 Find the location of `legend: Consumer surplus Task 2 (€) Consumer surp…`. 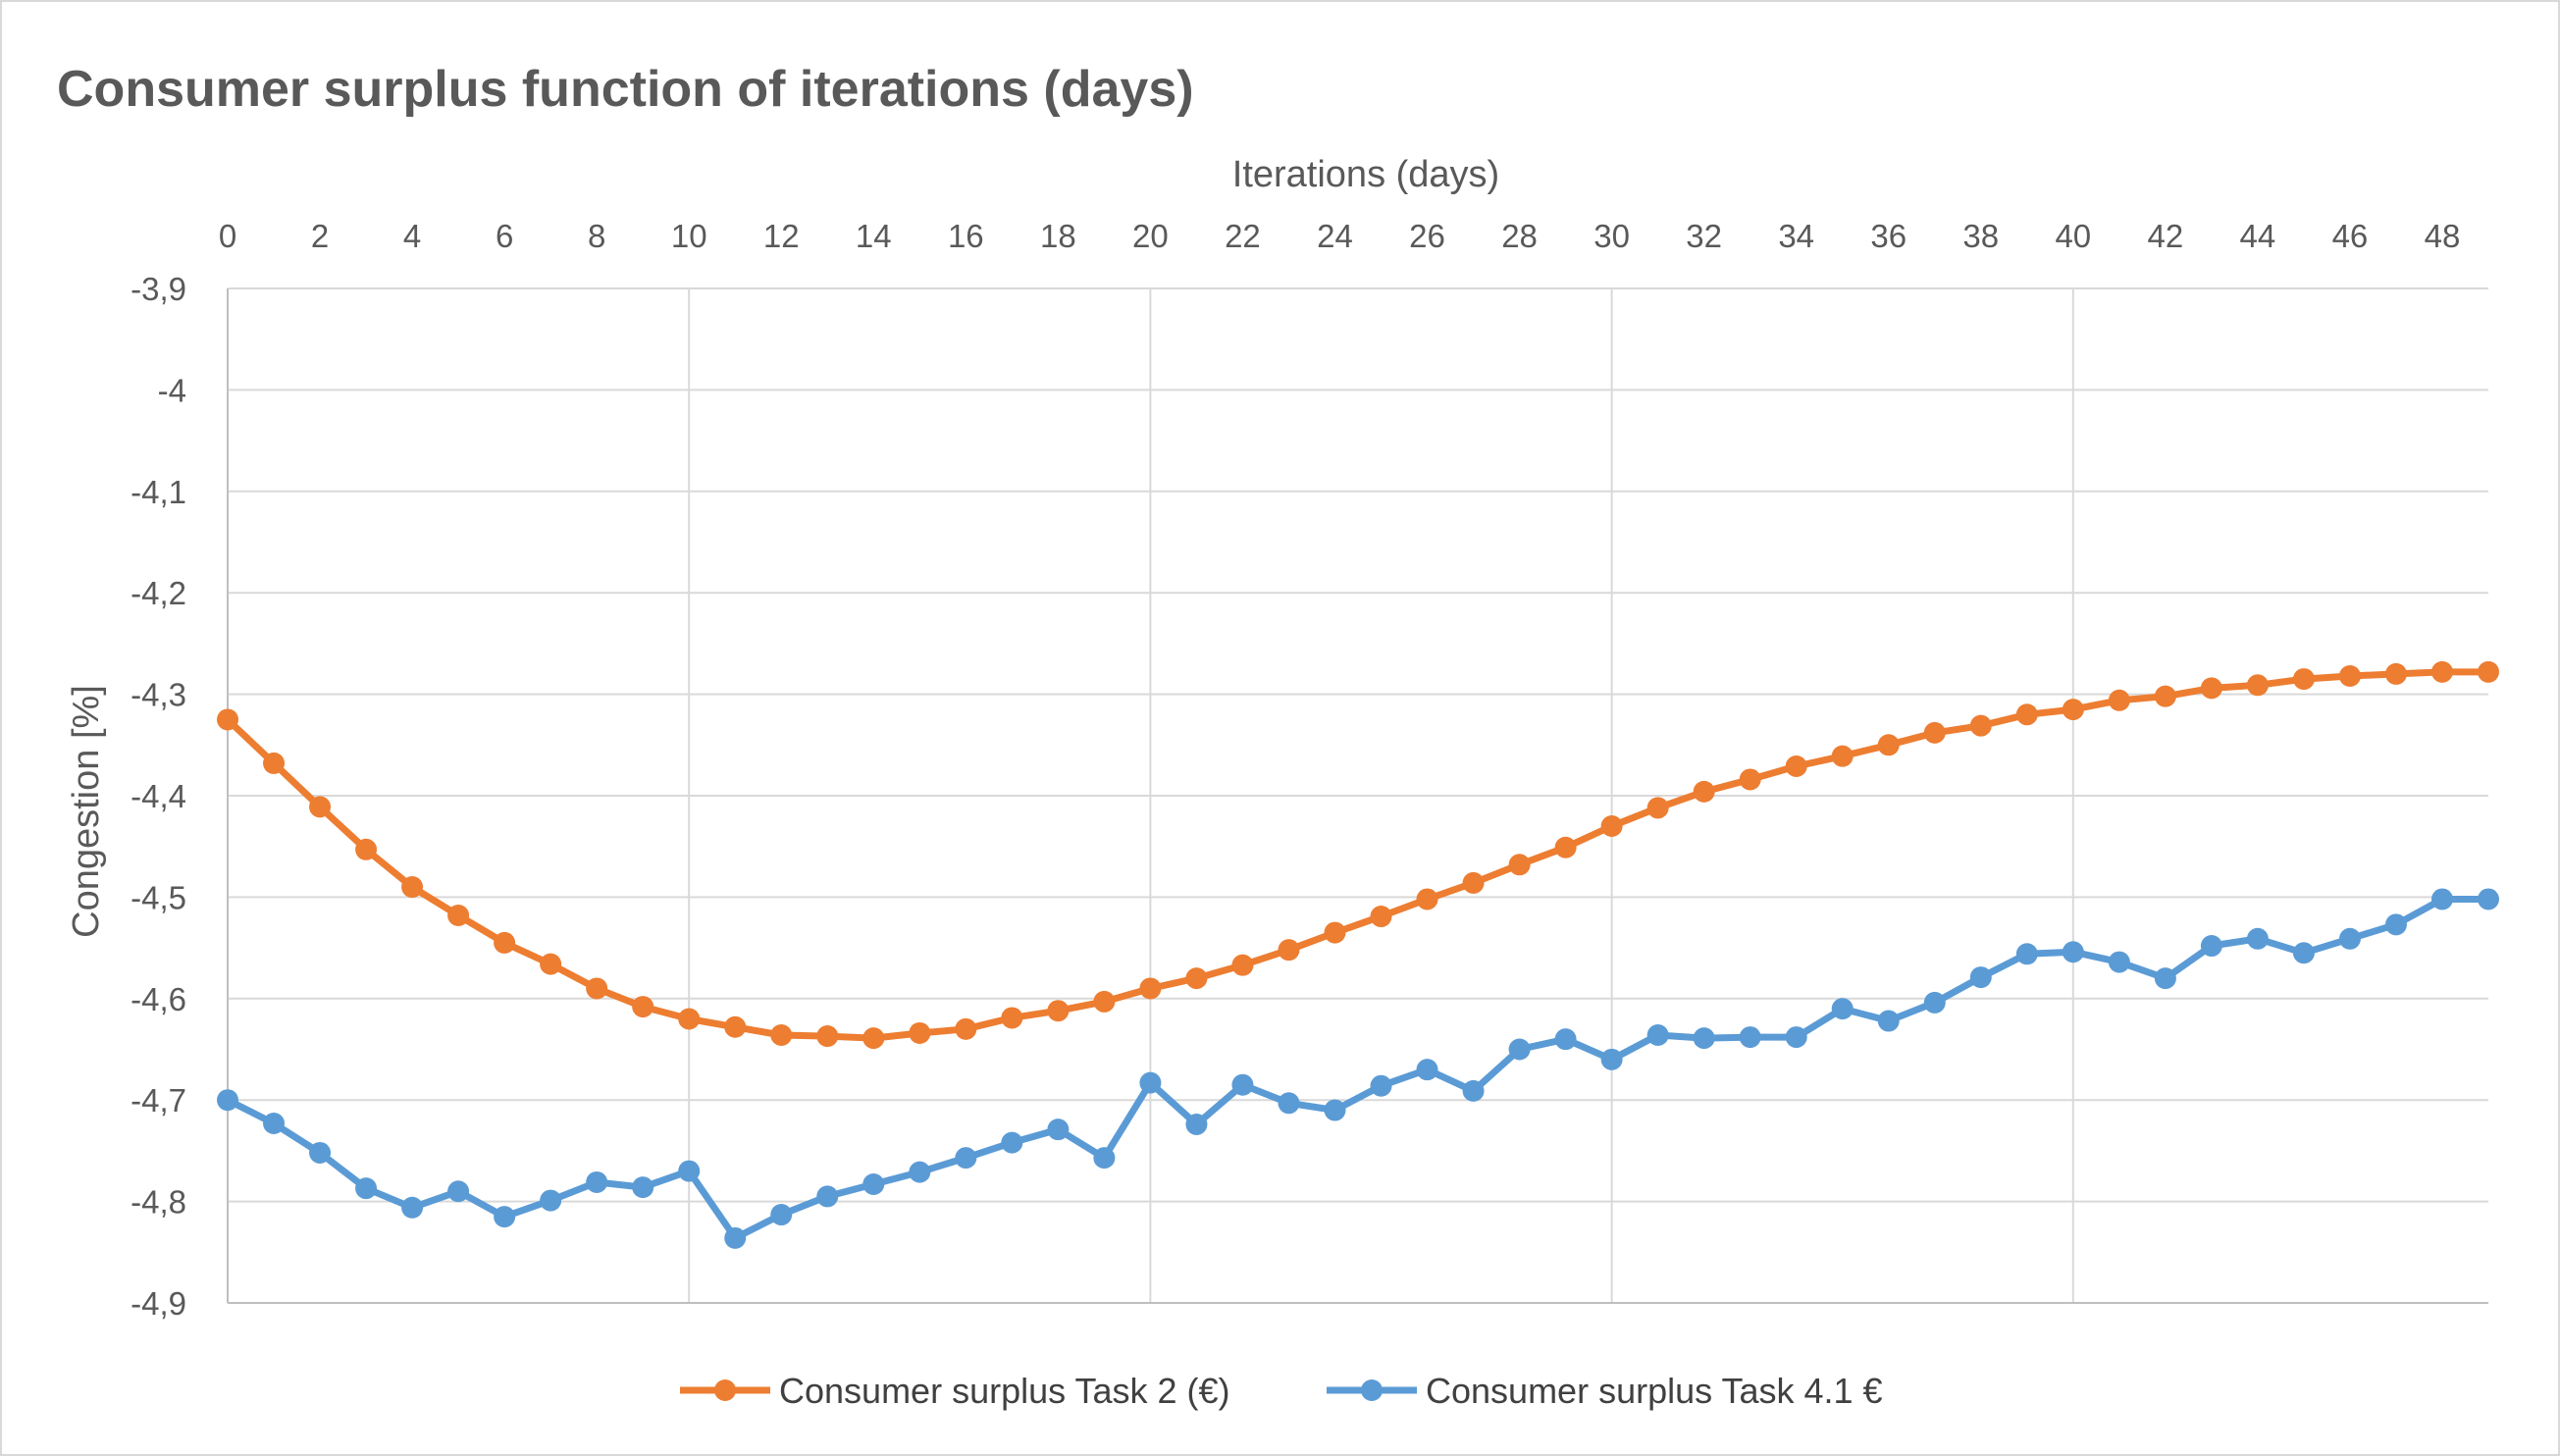

legend: Consumer surplus Task 2 (€) Consumer surp… is located at coordinates (1281, 1391).